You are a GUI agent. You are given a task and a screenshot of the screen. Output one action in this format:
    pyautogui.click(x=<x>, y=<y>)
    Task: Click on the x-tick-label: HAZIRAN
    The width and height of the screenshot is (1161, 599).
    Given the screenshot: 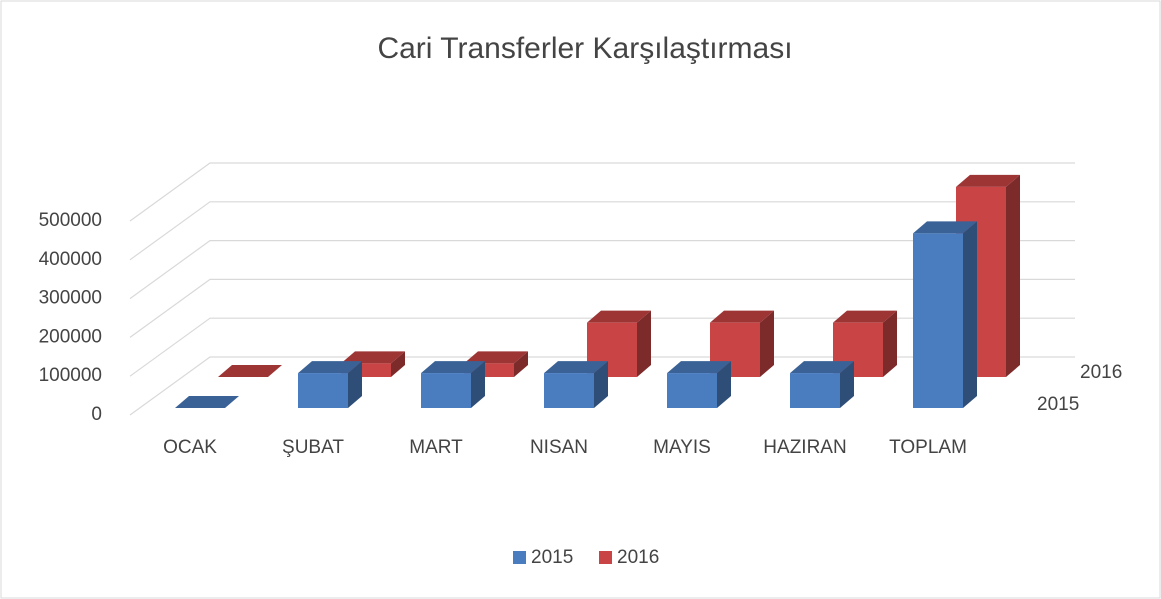 What is the action you would take?
    pyautogui.click(x=804, y=447)
    